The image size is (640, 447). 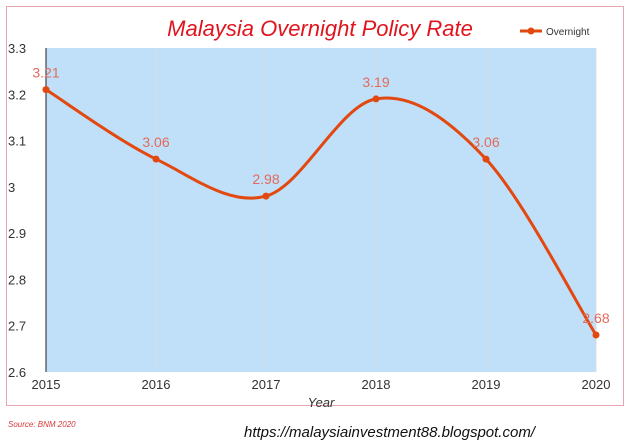 I want to click on data-label: 3.19, so click(x=375, y=82).